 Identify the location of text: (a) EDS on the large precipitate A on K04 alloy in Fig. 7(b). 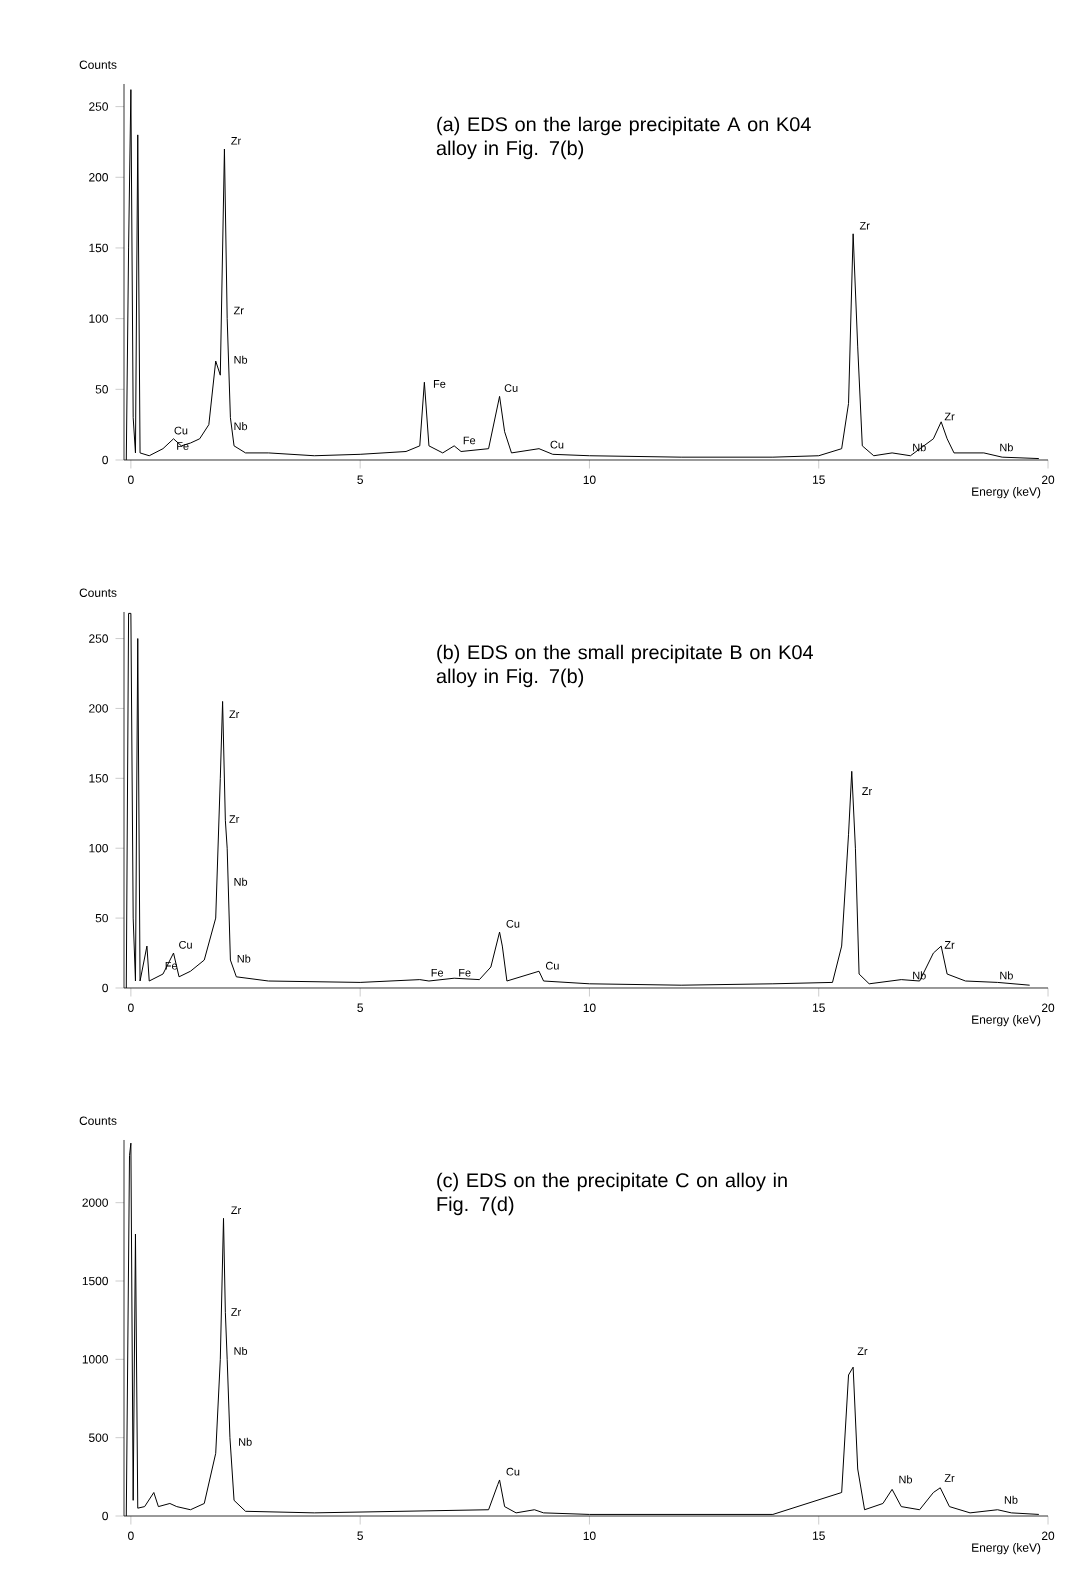
(623, 138).